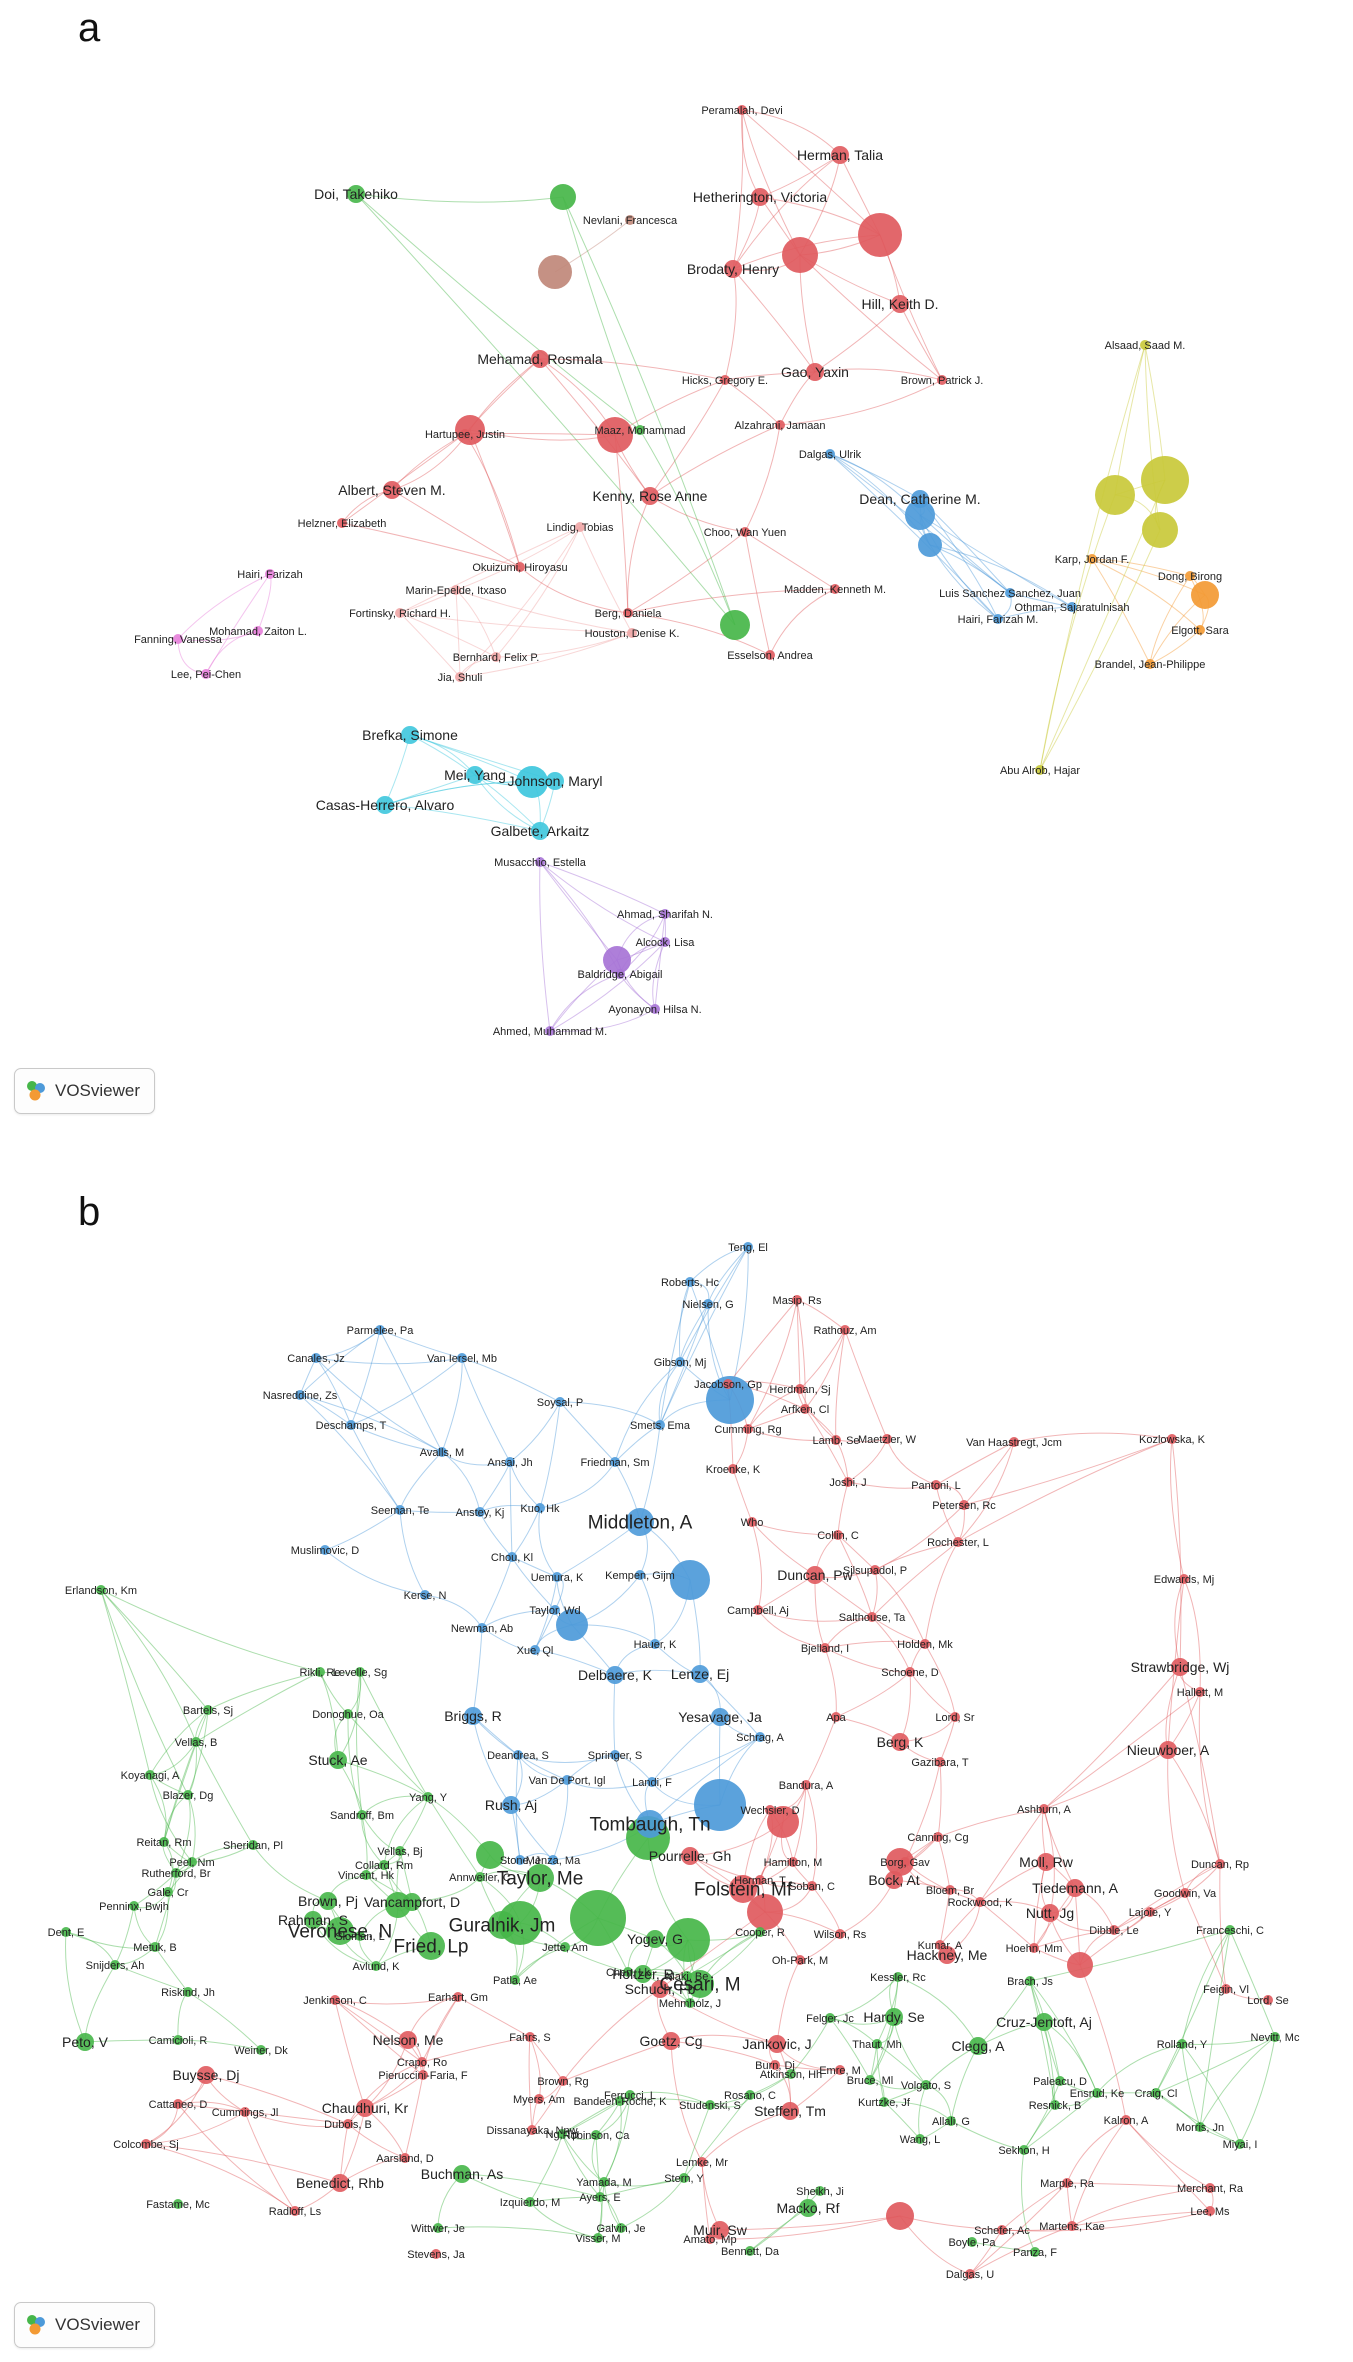 Image resolution: width=1353 pixels, height=2362 pixels. I want to click on author-label: Patla, Ae, so click(515, 1981).